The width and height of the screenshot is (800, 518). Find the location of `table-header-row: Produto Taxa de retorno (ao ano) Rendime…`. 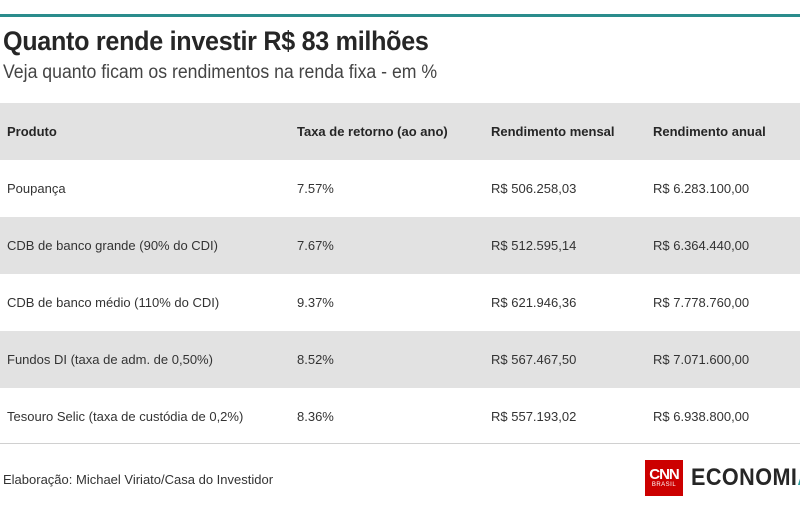

table-header-row: Produto Taxa de retorno (ao ano) Rendime… is located at coordinates (400, 131).